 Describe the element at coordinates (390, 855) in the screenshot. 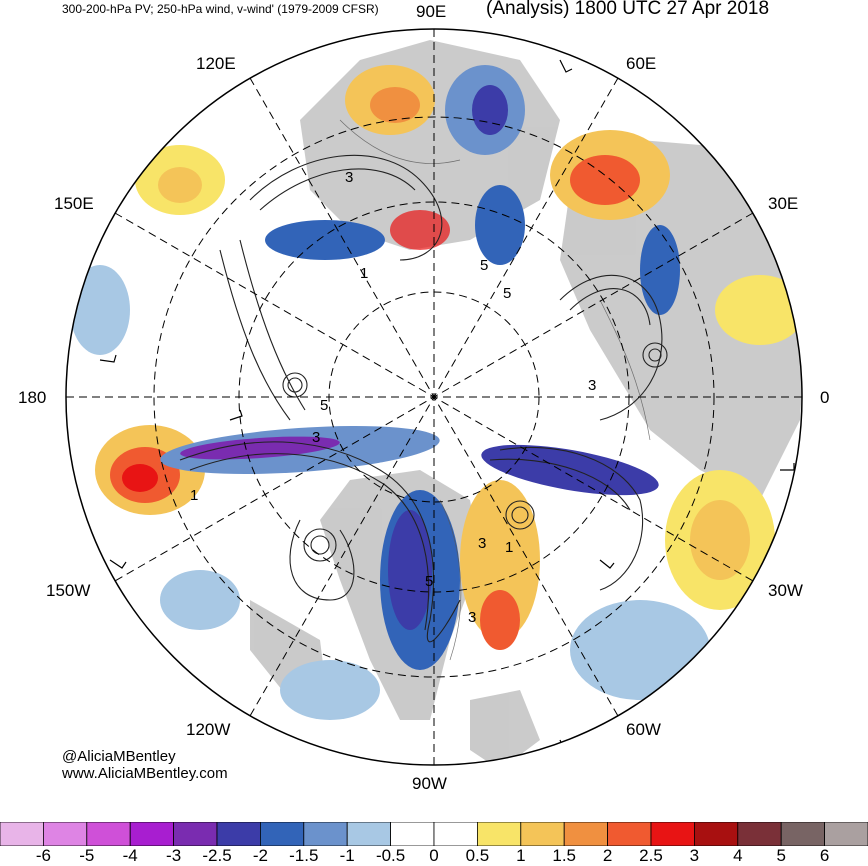

I see `colorbar-tick-label: -0.5` at that location.